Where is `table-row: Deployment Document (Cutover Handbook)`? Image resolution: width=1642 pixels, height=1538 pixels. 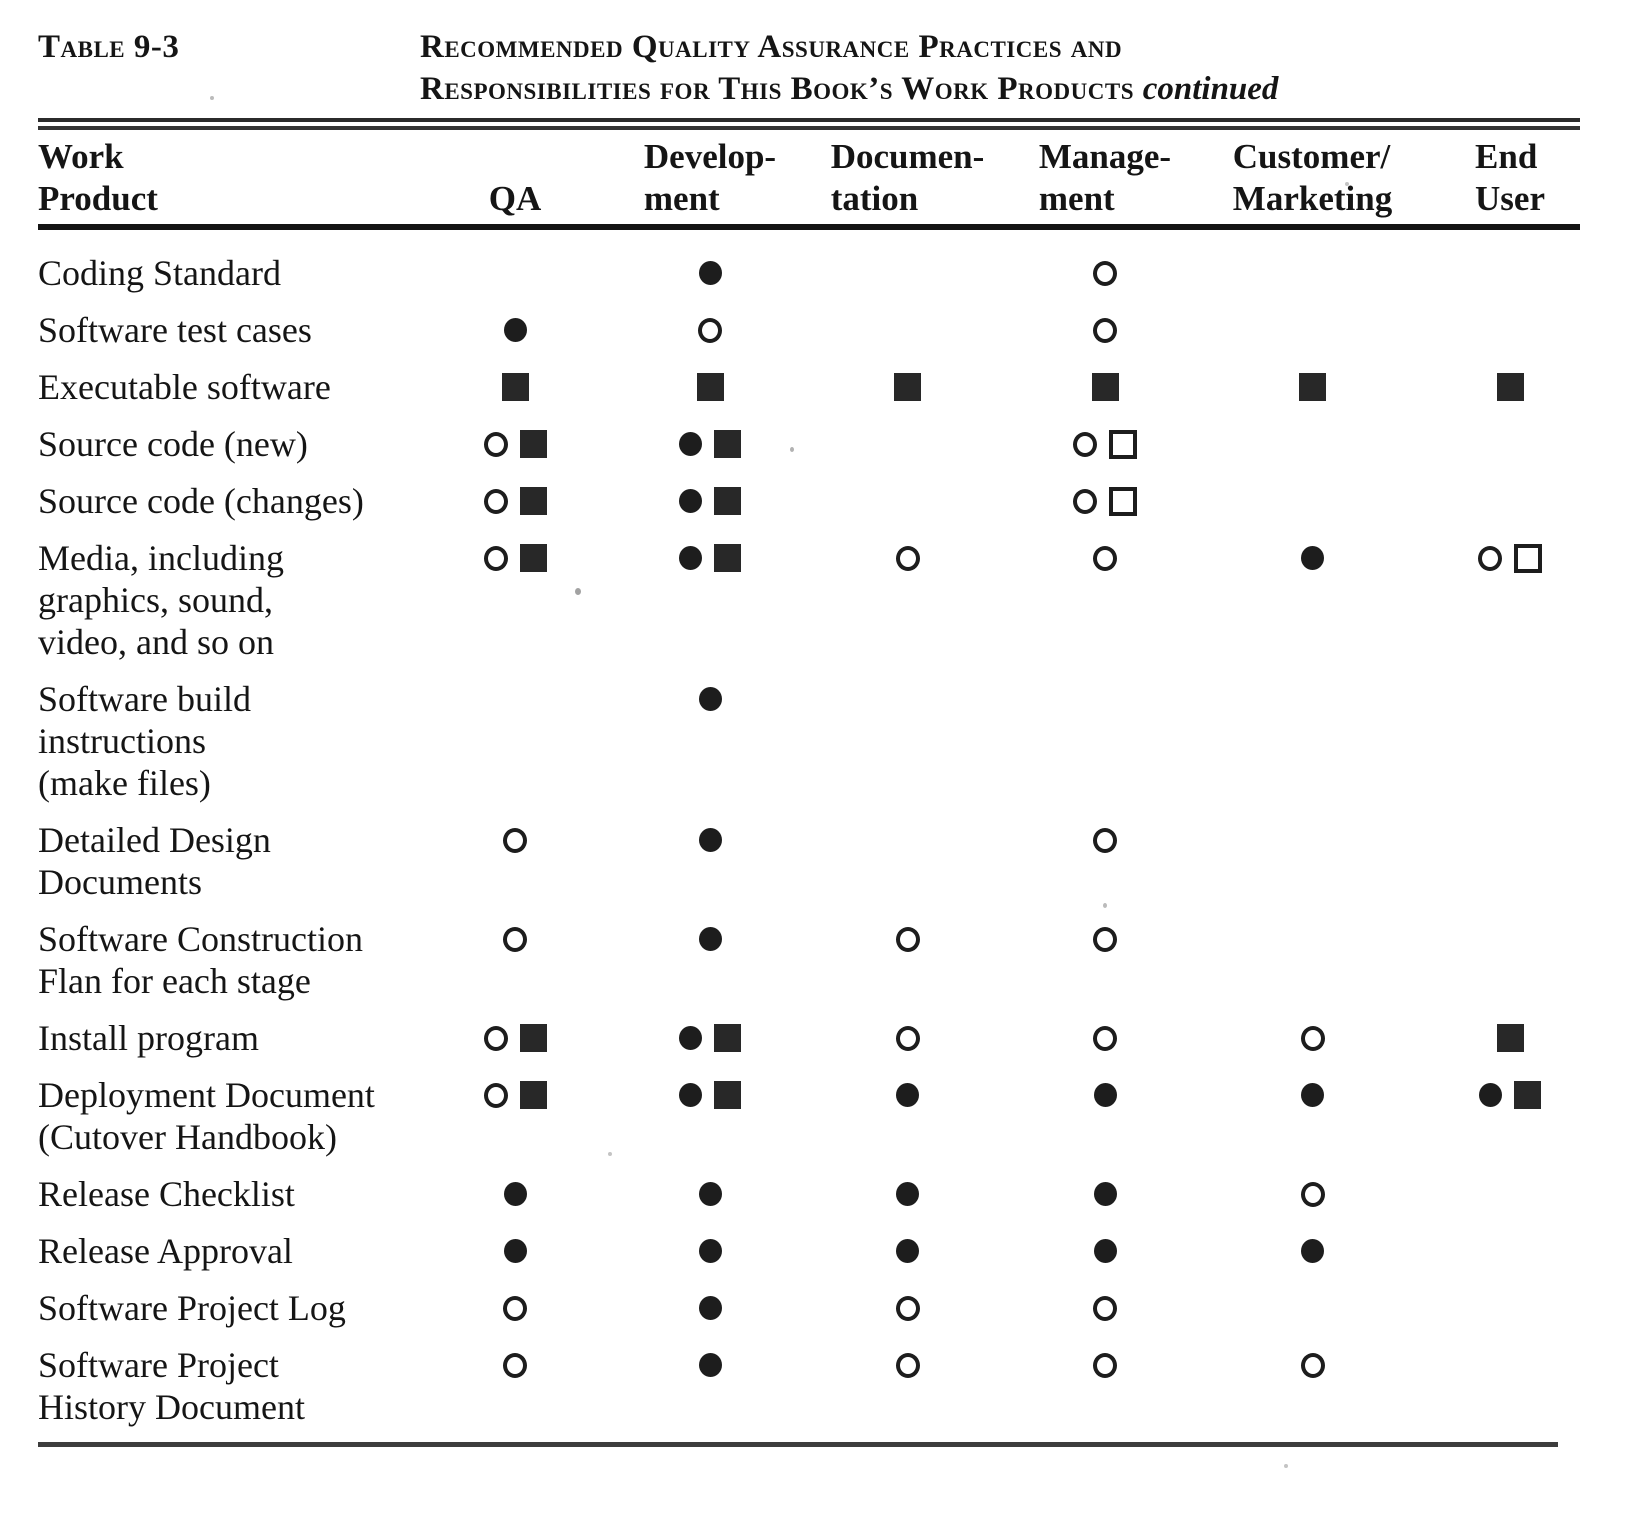 table-row: Deployment Document (Cutover Handbook) is located at coordinates (825, 1116).